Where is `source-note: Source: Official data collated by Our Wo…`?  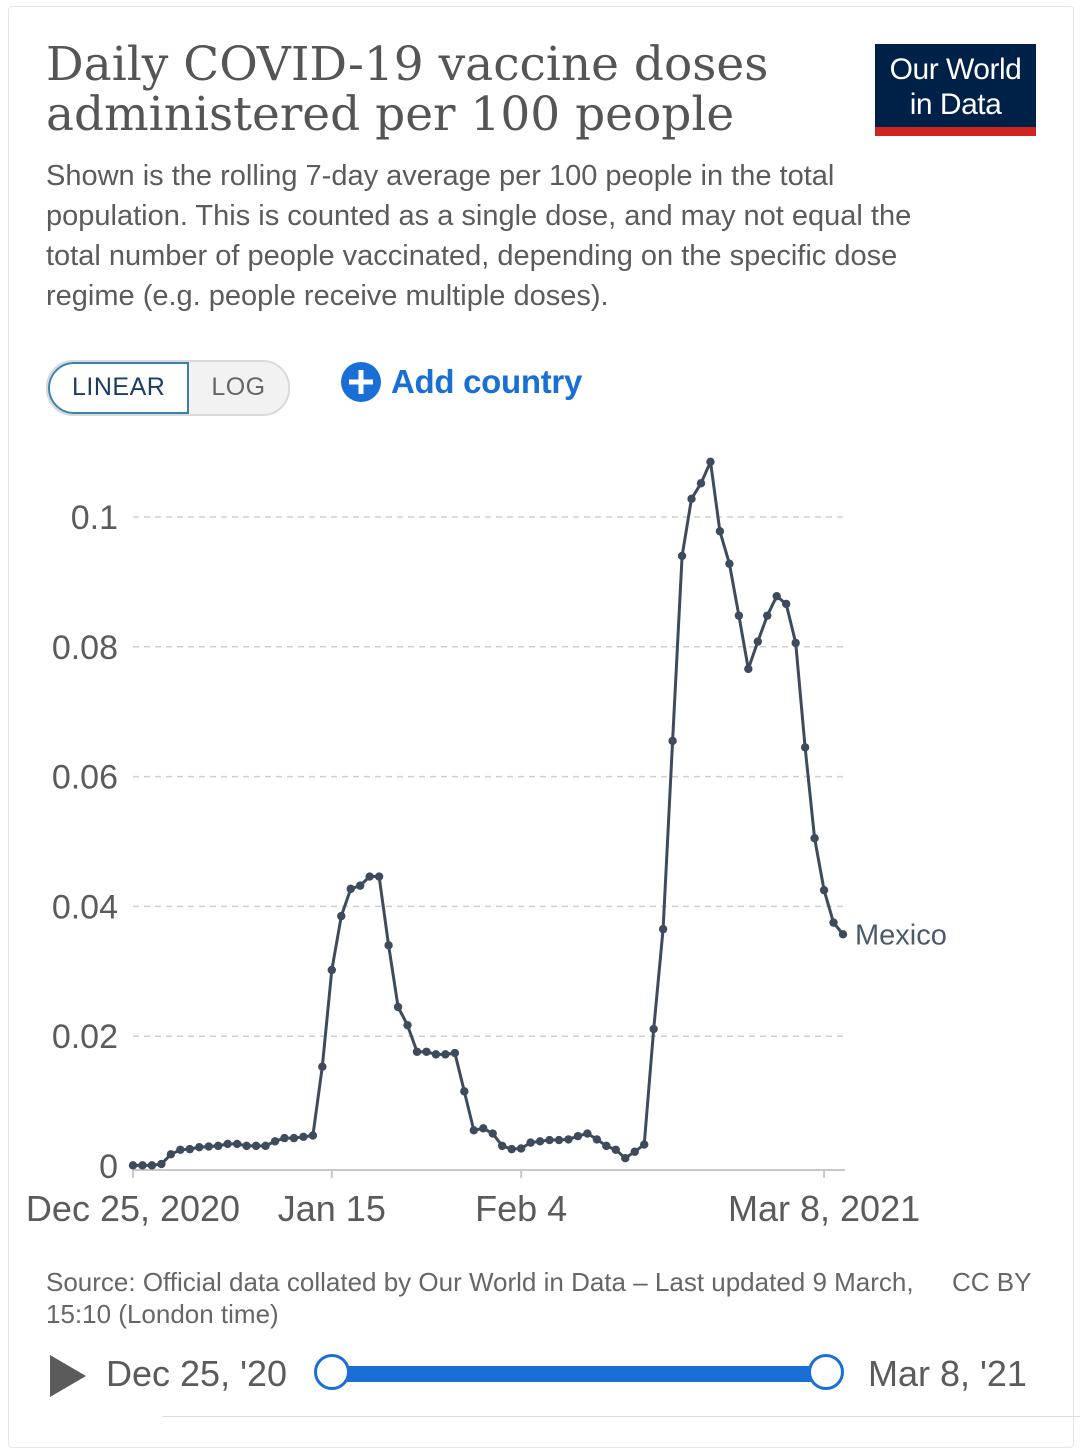 source-note: Source: Official data collated by Our Wo… is located at coordinates (480, 1298).